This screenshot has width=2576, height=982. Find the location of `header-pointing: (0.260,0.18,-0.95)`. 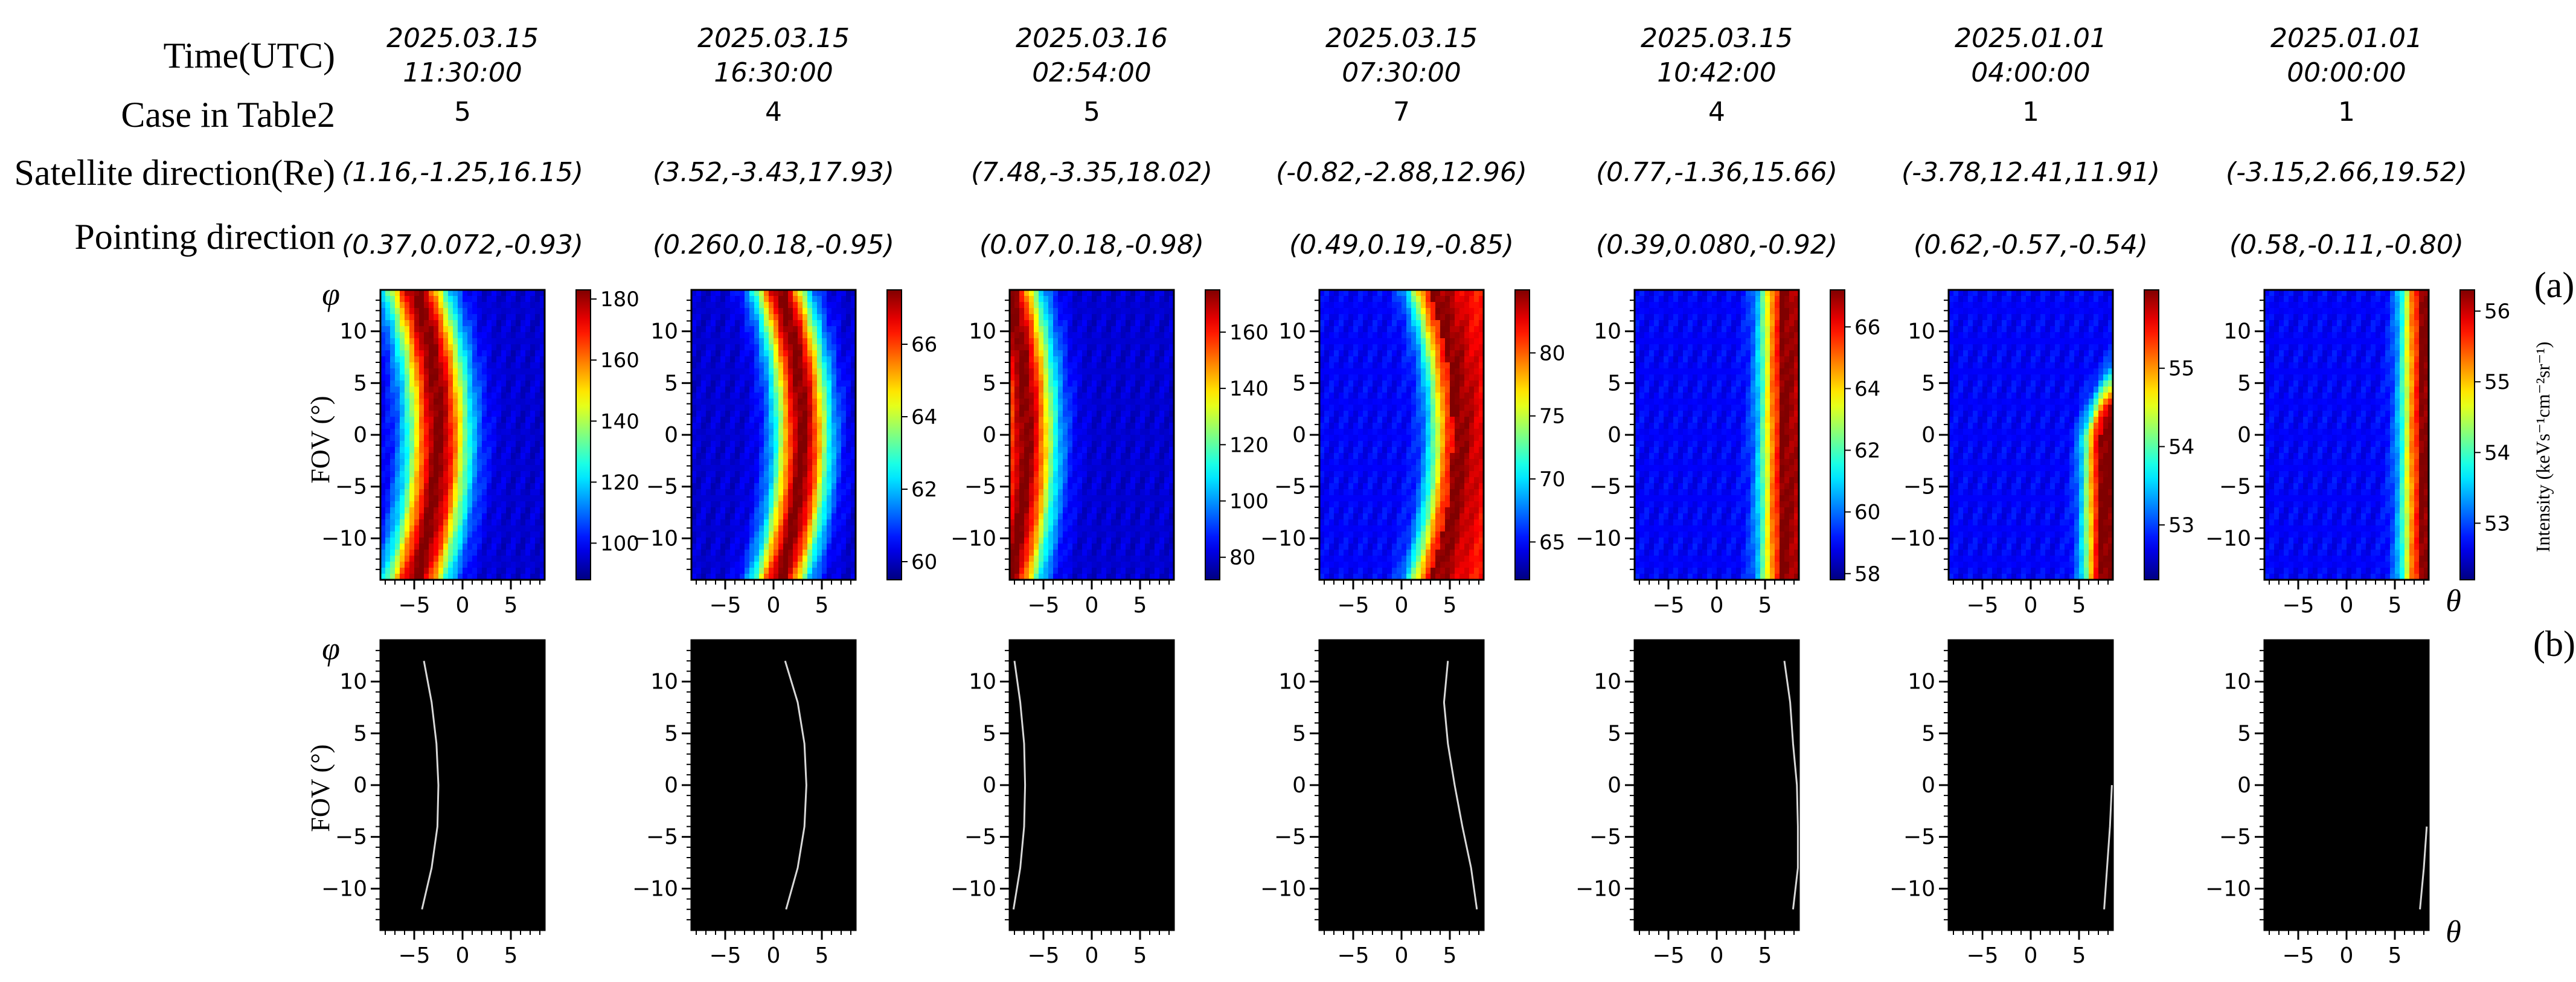

header-pointing: (0.260,0.18,-0.95) is located at coordinates (773, 244).